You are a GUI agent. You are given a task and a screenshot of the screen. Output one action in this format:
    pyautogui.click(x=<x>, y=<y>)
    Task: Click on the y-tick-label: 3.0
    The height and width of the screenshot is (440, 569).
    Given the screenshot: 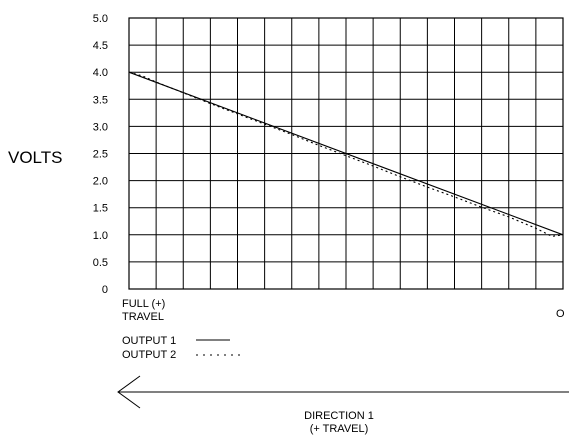 What is the action you would take?
    pyautogui.click(x=100, y=127)
    